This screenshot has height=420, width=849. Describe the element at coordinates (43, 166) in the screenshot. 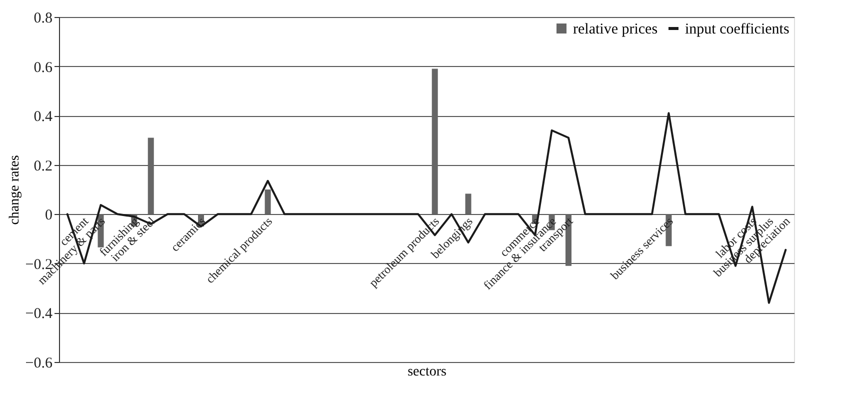

I see `y-tick-label: 0.2` at that location.